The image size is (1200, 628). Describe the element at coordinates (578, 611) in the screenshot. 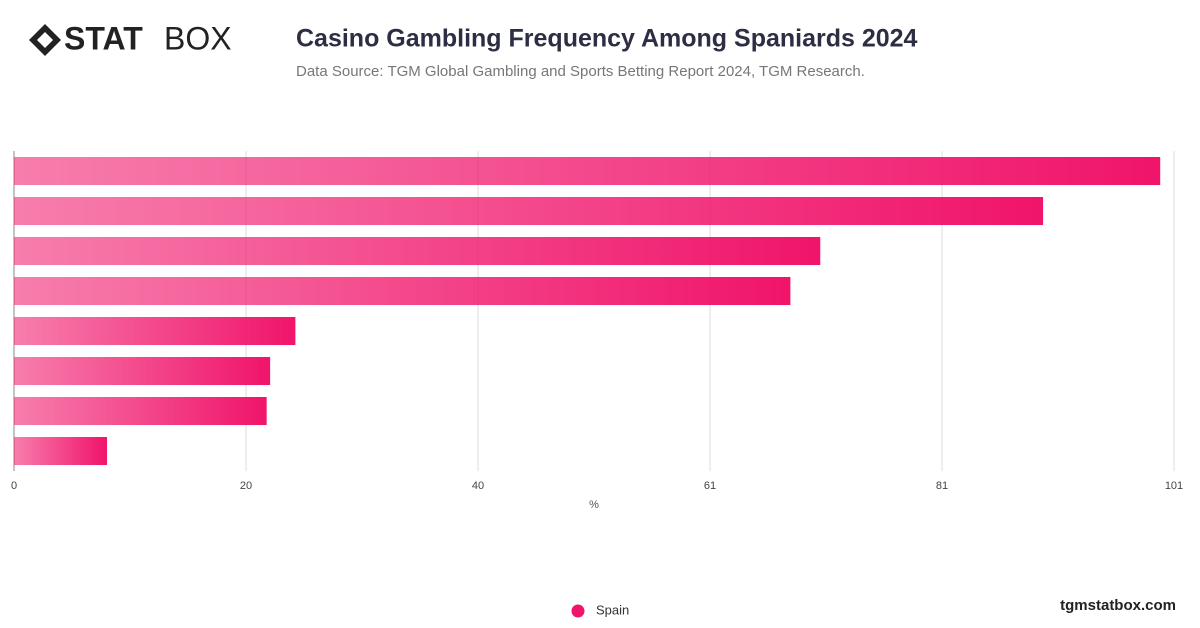

I see `legend-marker` at that location.